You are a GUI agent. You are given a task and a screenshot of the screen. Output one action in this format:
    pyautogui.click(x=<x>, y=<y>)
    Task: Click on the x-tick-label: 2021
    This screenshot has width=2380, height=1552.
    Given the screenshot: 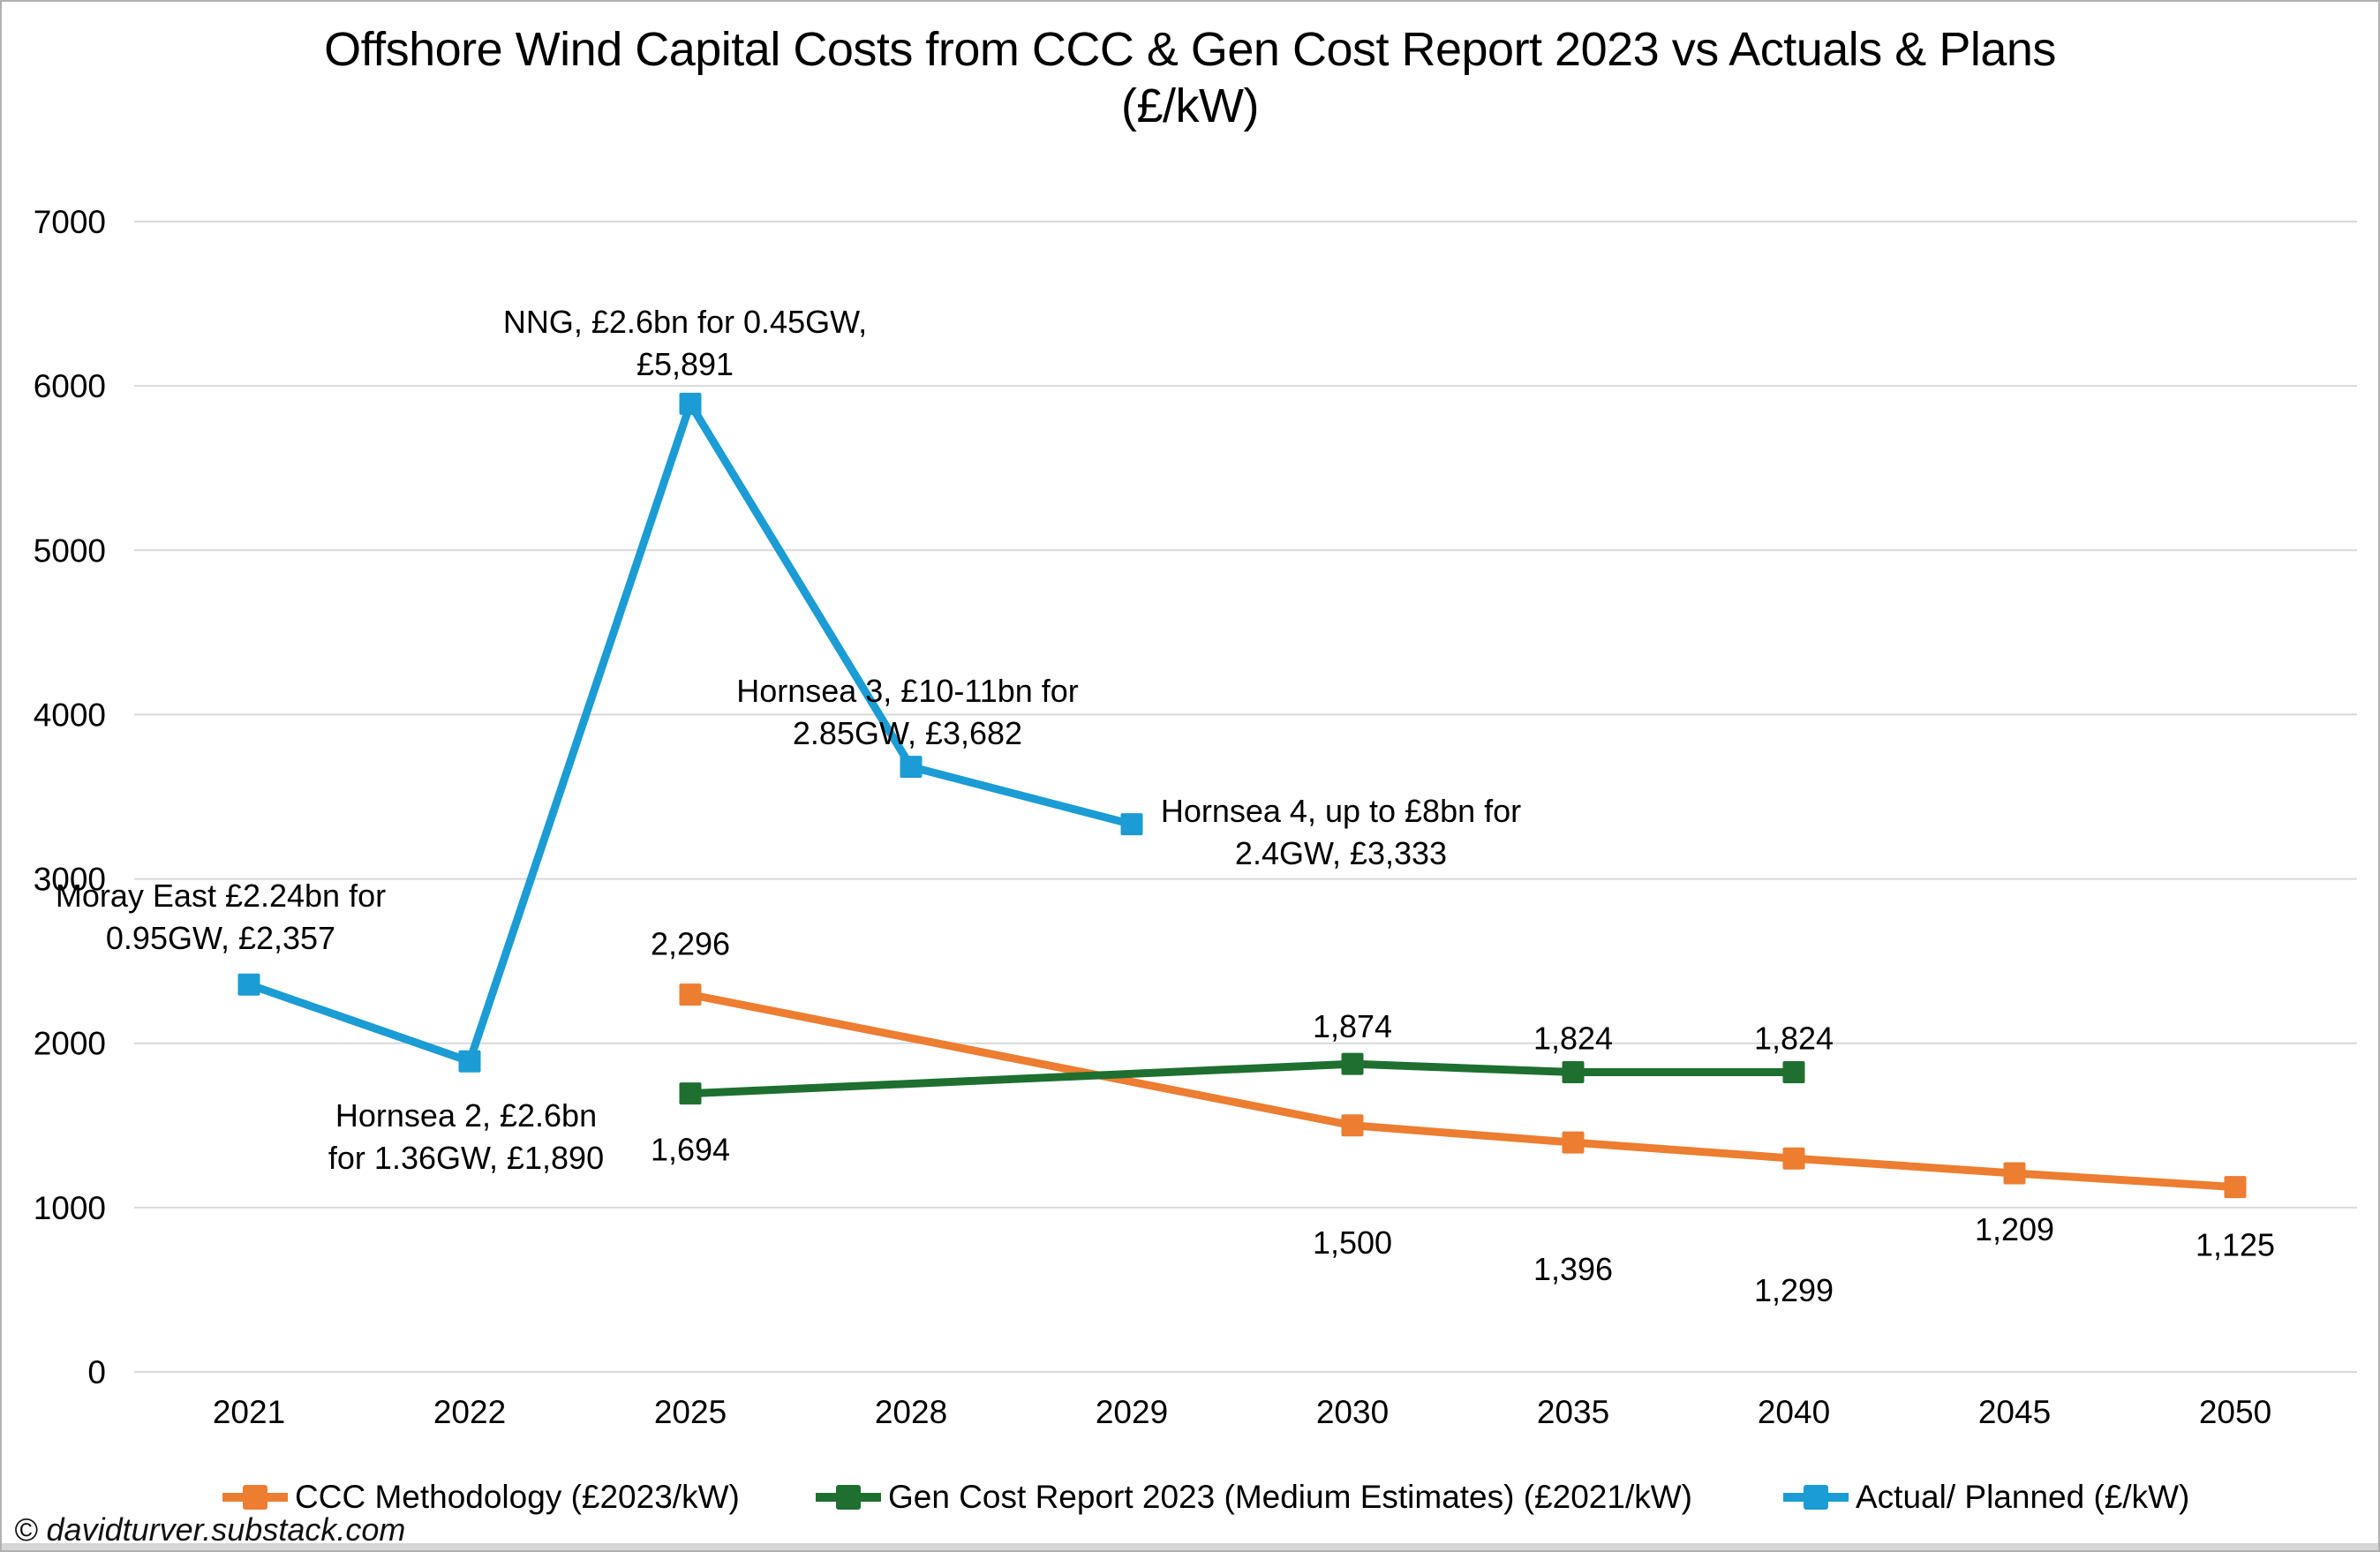 What is the action you would take?
    pyautogui.click(x=249, y=1412)
    